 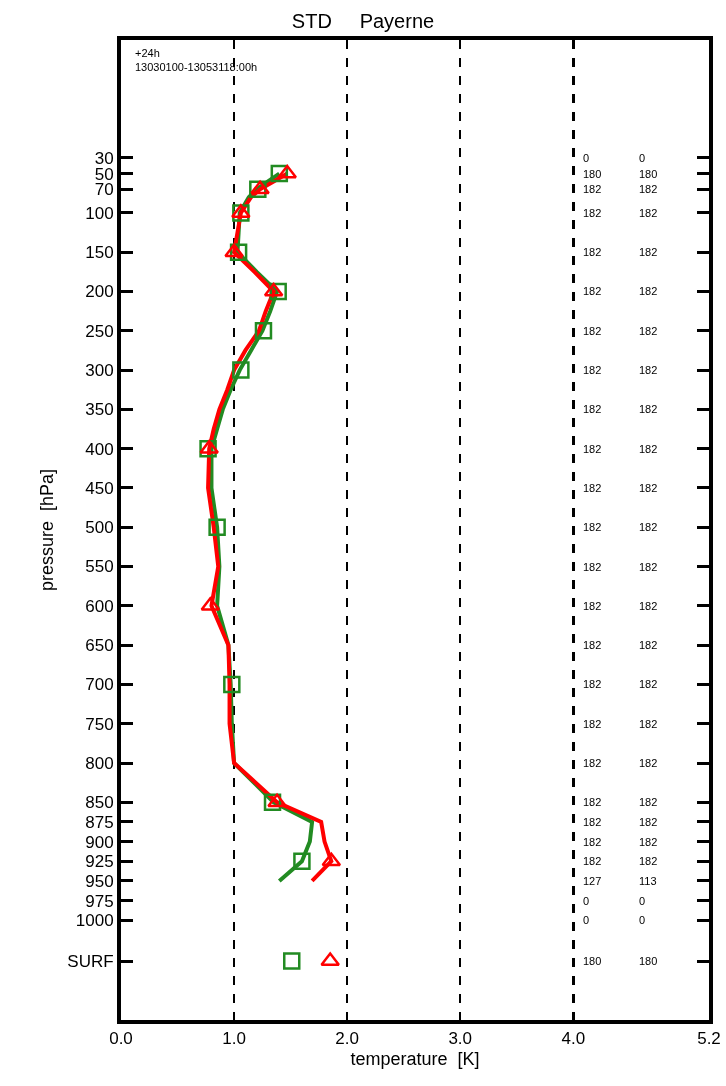 What do you see at coordinates (196, 67) in the screenshot?
I see `annotation: 13030100-13053118:00h` at bounding box center [196, 67].